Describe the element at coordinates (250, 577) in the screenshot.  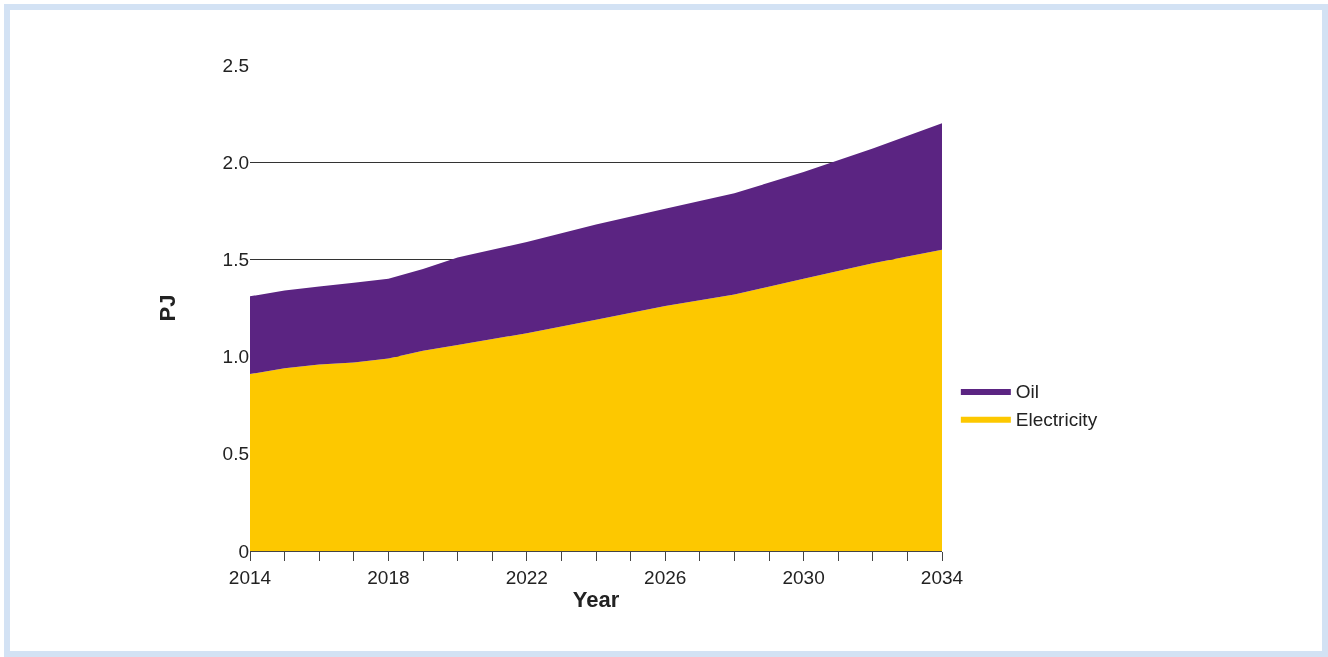
I see `x-tick-label: 2014` at that location.